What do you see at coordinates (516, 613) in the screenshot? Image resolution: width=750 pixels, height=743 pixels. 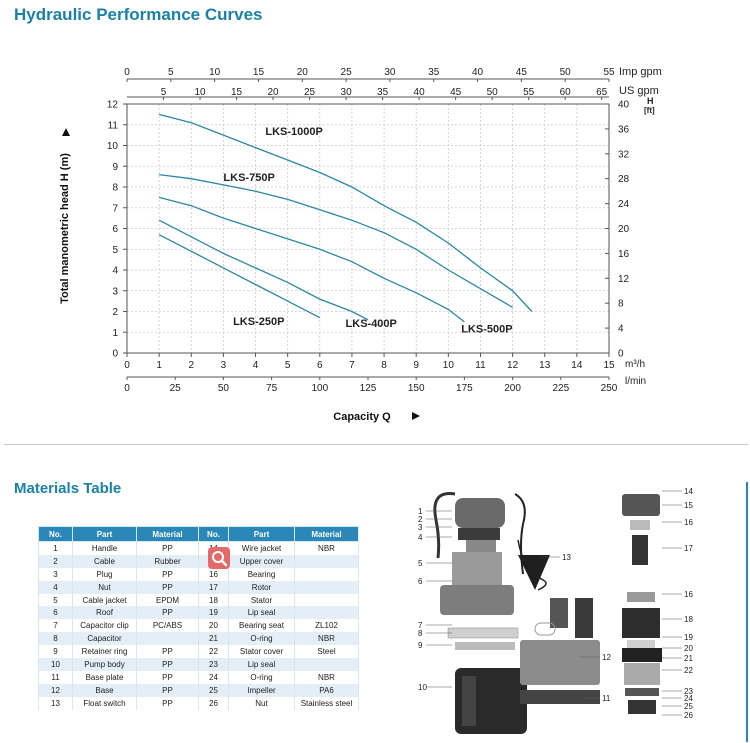 I see `pump-illustration` at bounding box center [516, 613].